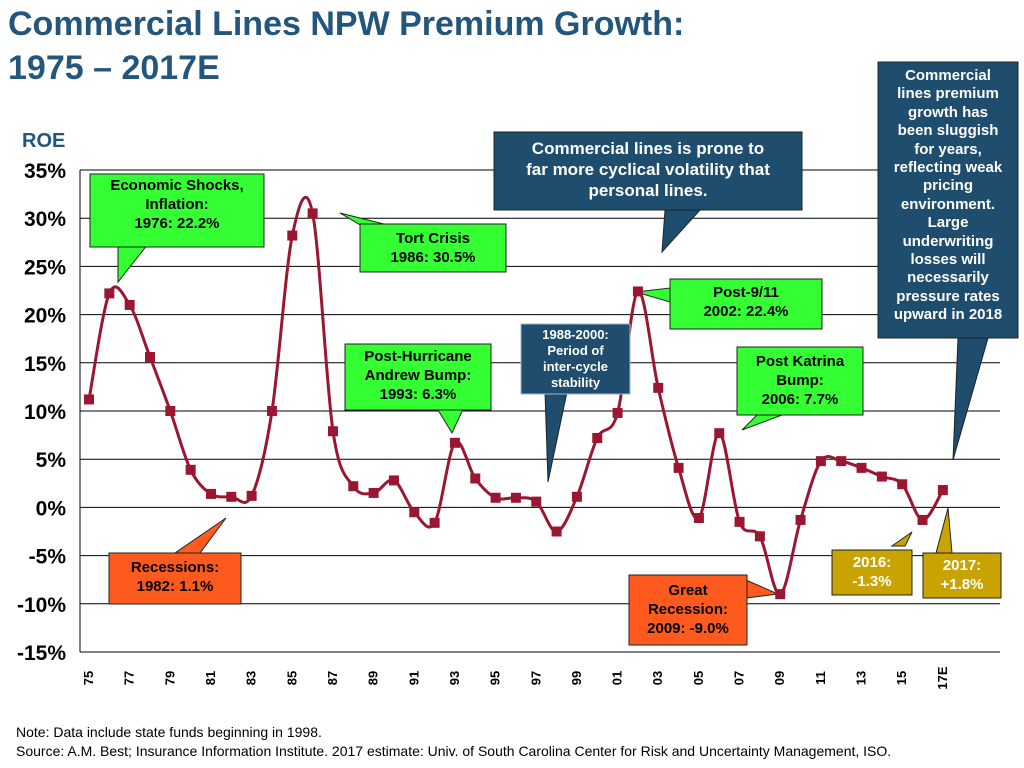  I want to click on great-callout-text-area: Great Recession: 2009: -9.0%, so click(688, 610).